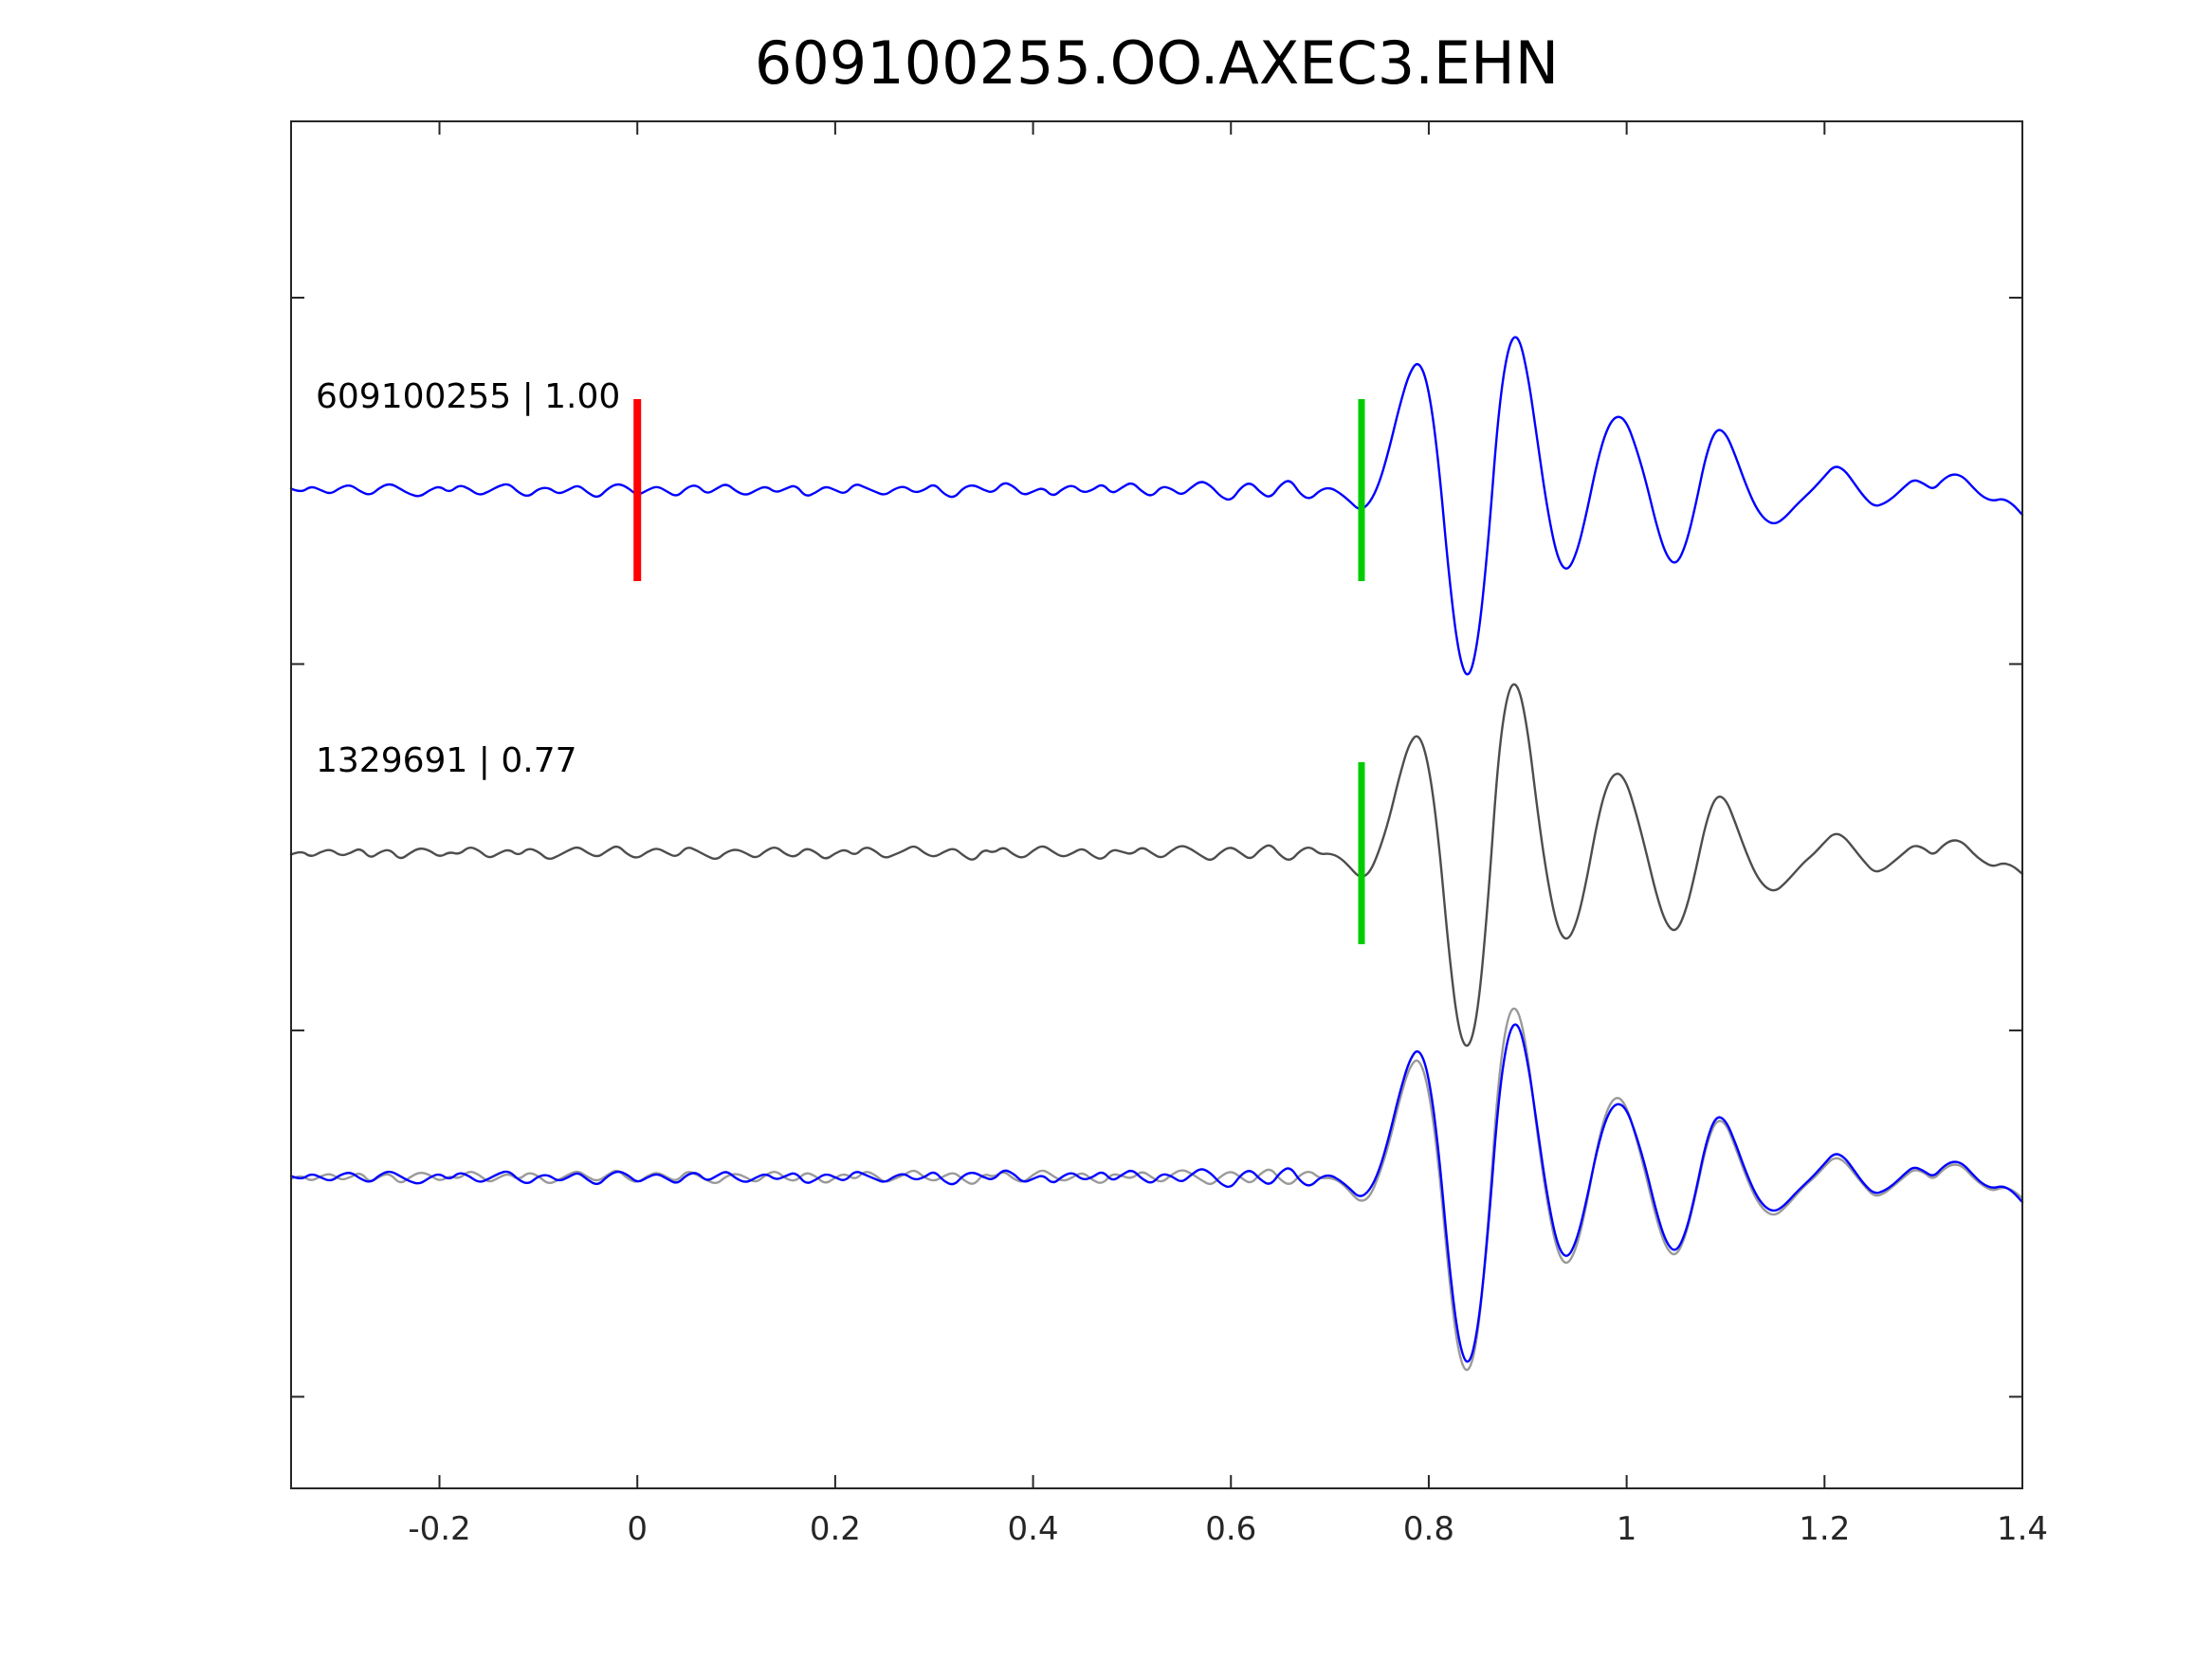  What do you see at coordinates (2022, 1529) in the screenshot?
I see `x-tick-label: 1.4` at bounding box center [2022, 1529].